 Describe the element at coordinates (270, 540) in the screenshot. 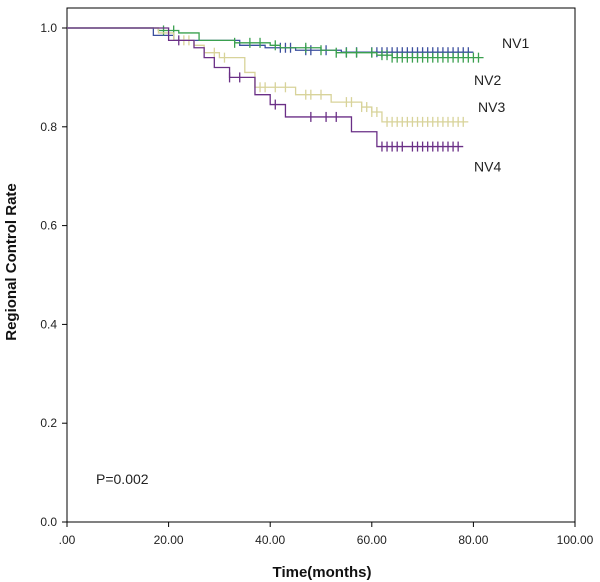

I see `x-tick-label: 40.00` at that location.